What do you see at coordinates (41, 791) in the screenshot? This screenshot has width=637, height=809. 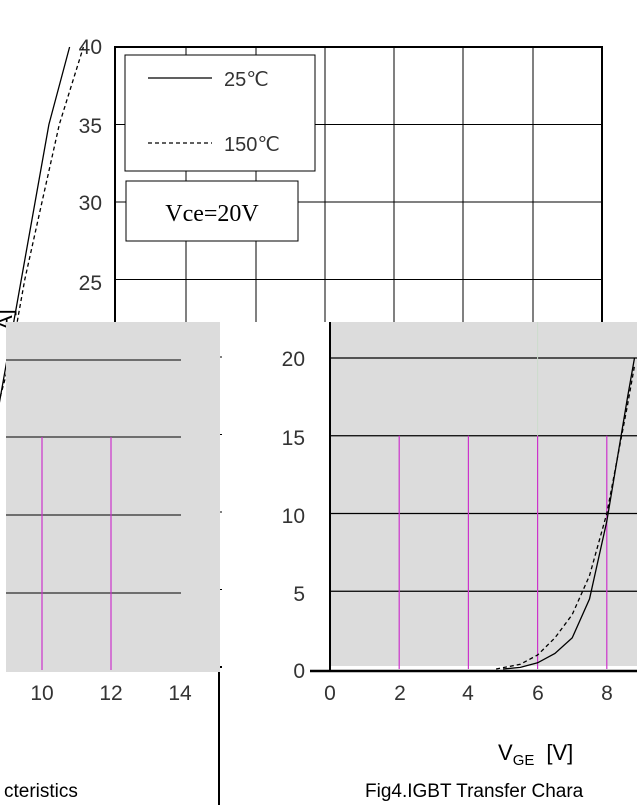 I see `left-caption-fragment: cteristics` at bounding box center [41, 791].